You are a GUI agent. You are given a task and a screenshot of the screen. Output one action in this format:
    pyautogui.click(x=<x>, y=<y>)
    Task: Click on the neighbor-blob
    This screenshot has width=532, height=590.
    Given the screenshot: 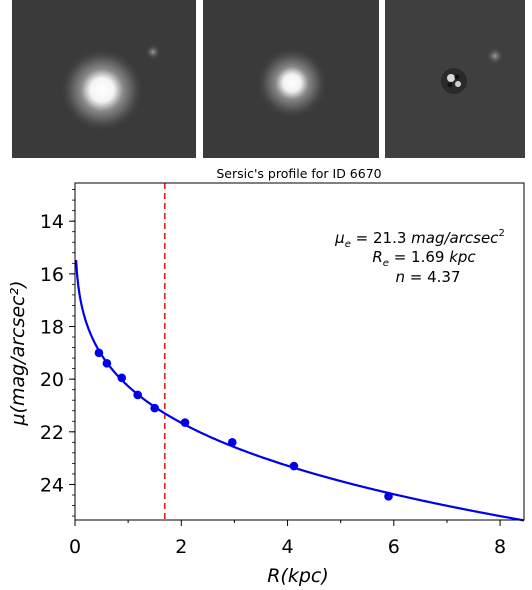 What is the action you would take?
    pyautogui.click(x=153, y=52)
    